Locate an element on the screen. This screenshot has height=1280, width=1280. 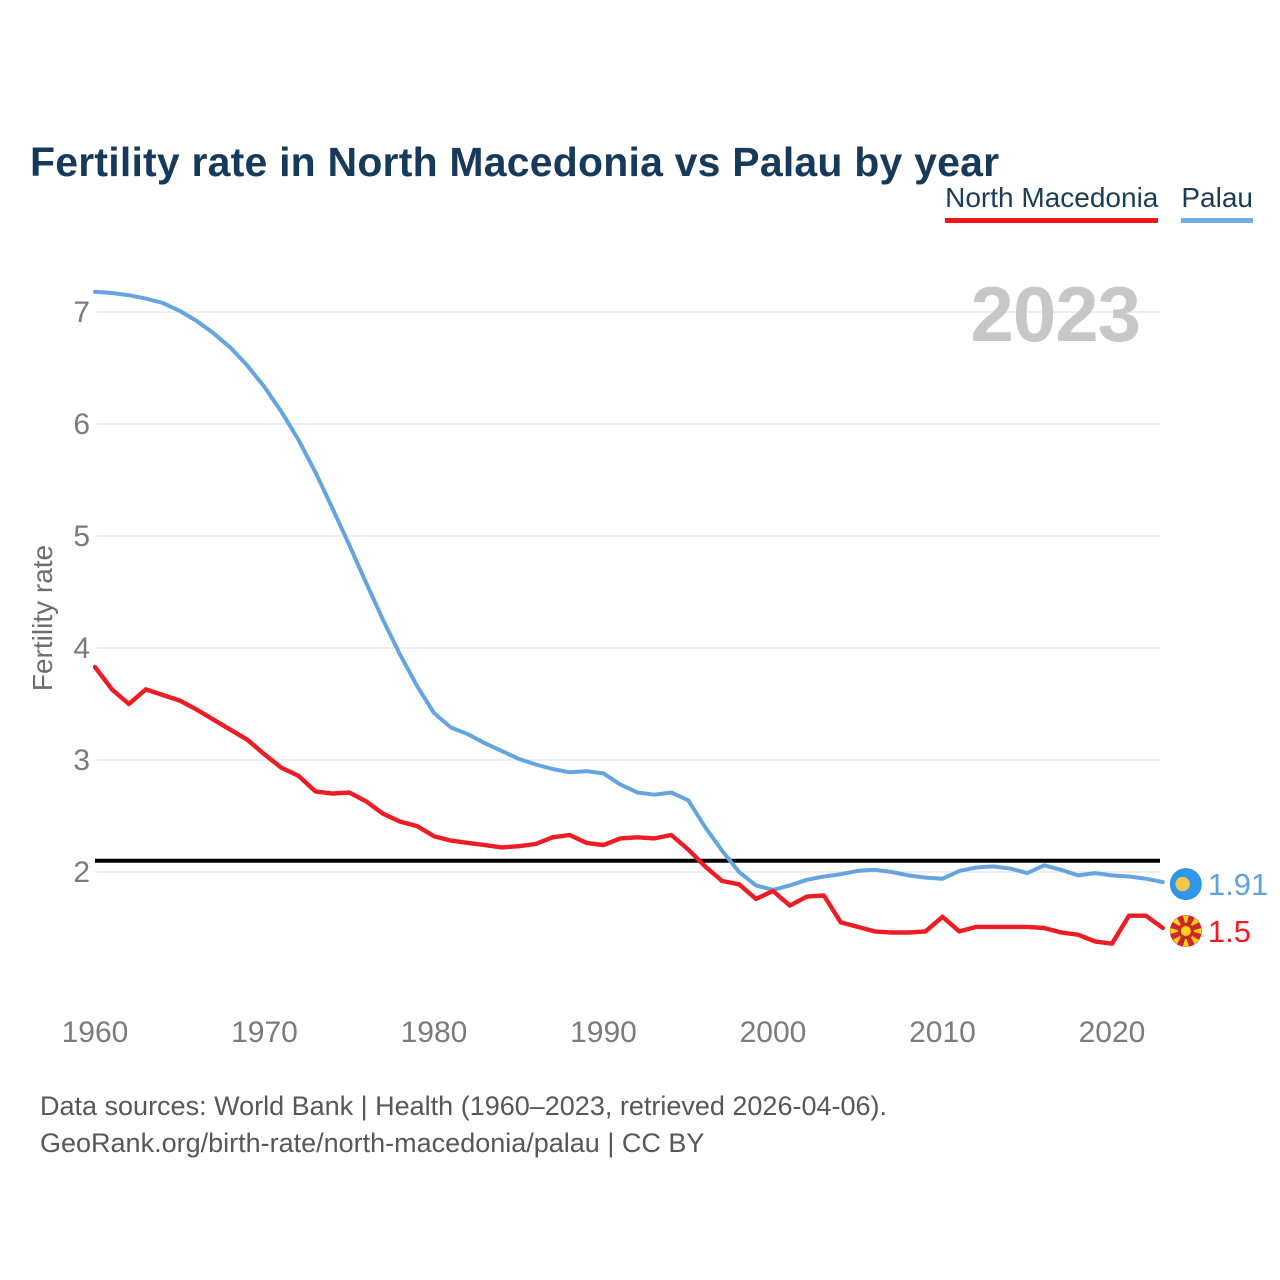
x-tick-label: 1970 is located at coordinates (264, 1032).